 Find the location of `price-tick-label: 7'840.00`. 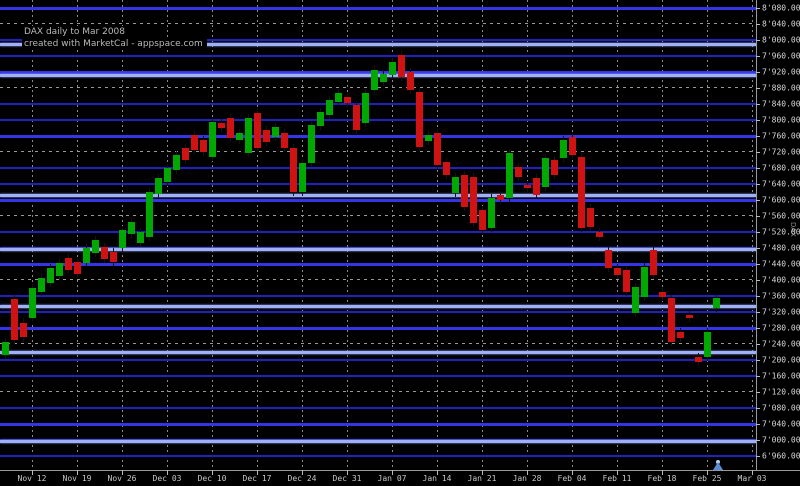

price-tick-label: 7'840.00 is located at coordinates (781, 104).